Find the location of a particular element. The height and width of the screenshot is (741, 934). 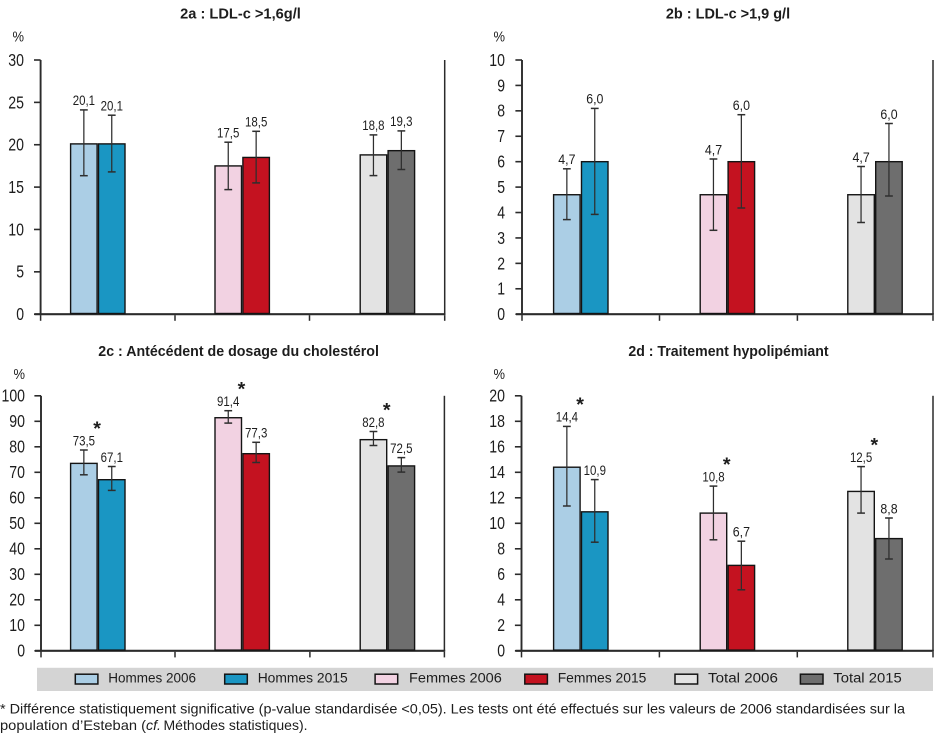

svg-text: 2a : LDL-c >1,6g/l is located at coordinates (240, 15).